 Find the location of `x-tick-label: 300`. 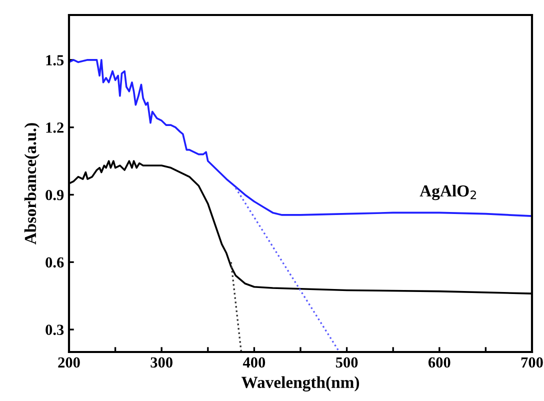

x-tick-label: 300 is located at coordinates (161, 362).